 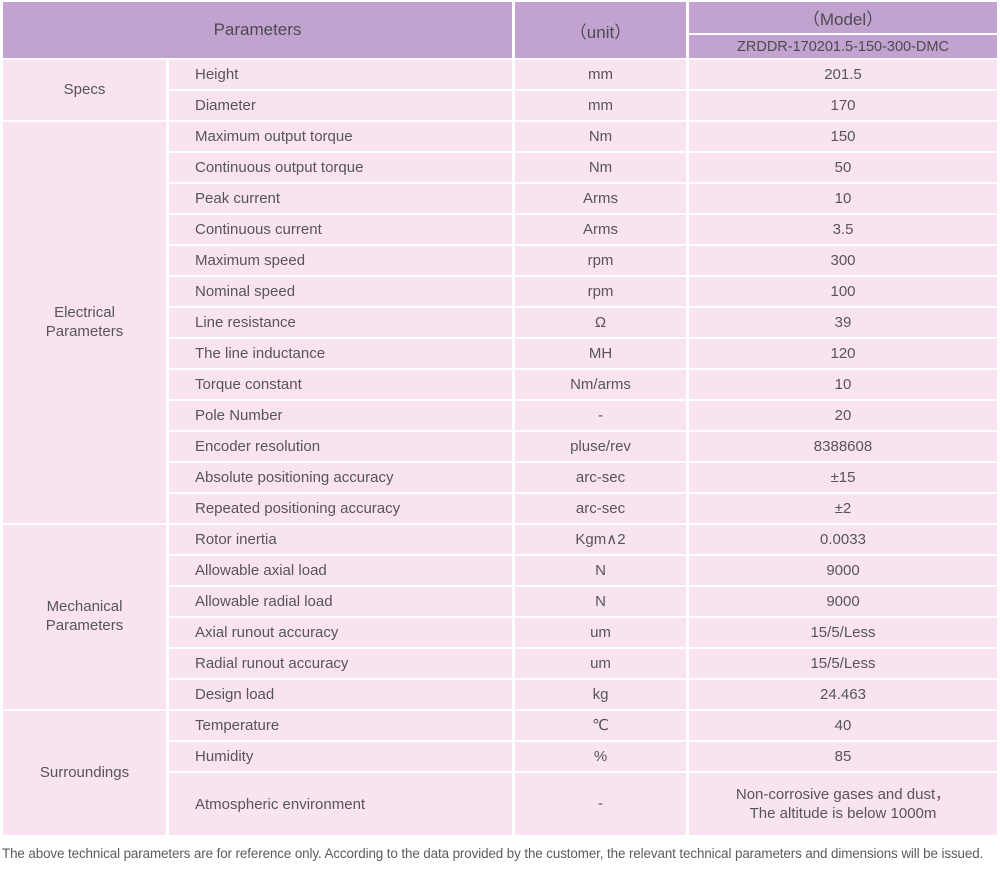 I want to click on param-cell: Repeated positioning accuracy, so click(x=340, y=508).